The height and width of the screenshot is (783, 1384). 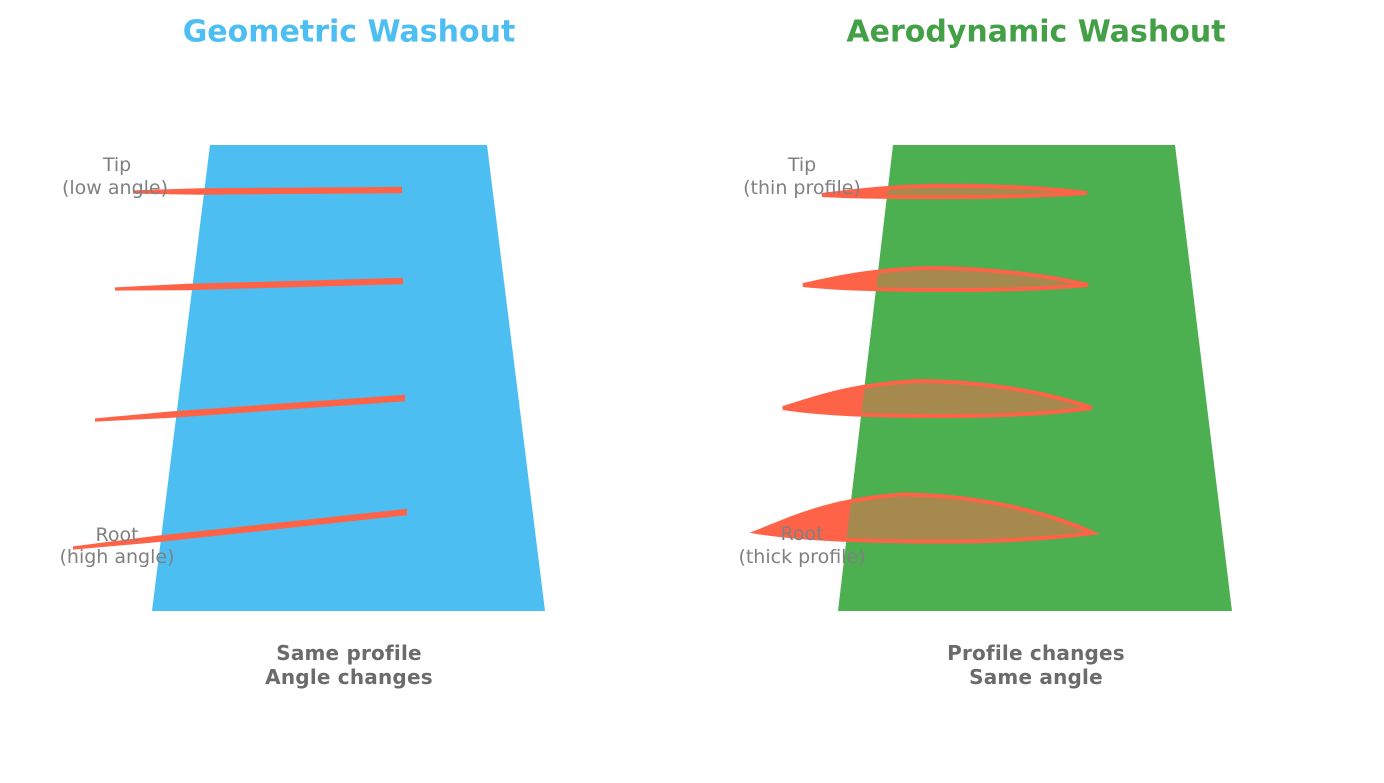 What do you see at coordinates (349, 32) in the screenshot?
I see `left-panel-title: Geometric Washout` at bounding box center [349, 32].